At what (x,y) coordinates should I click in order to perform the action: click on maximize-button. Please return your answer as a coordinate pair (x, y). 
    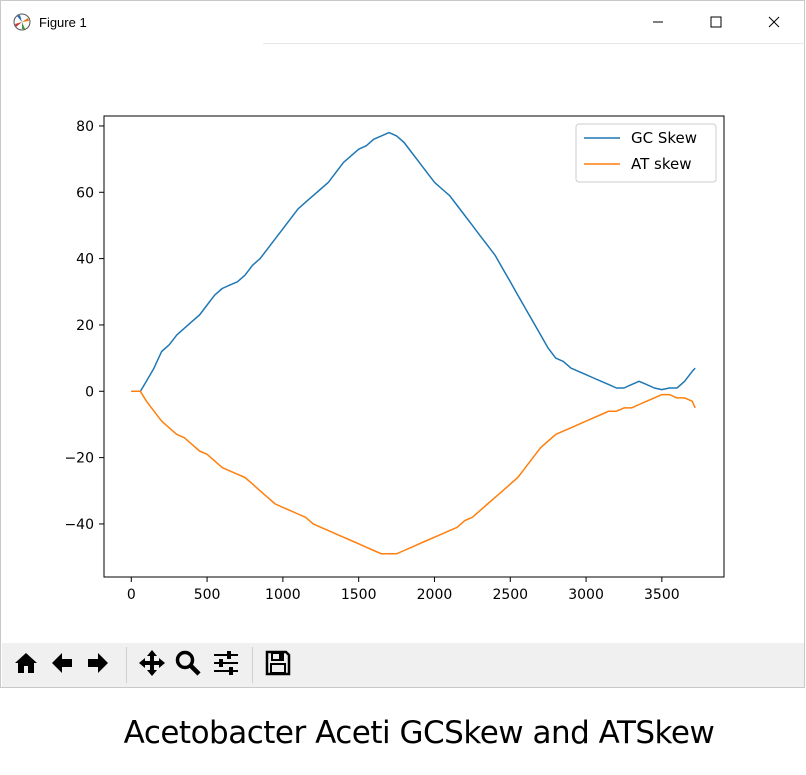
    Looking at the image, I should click on (716, 22).